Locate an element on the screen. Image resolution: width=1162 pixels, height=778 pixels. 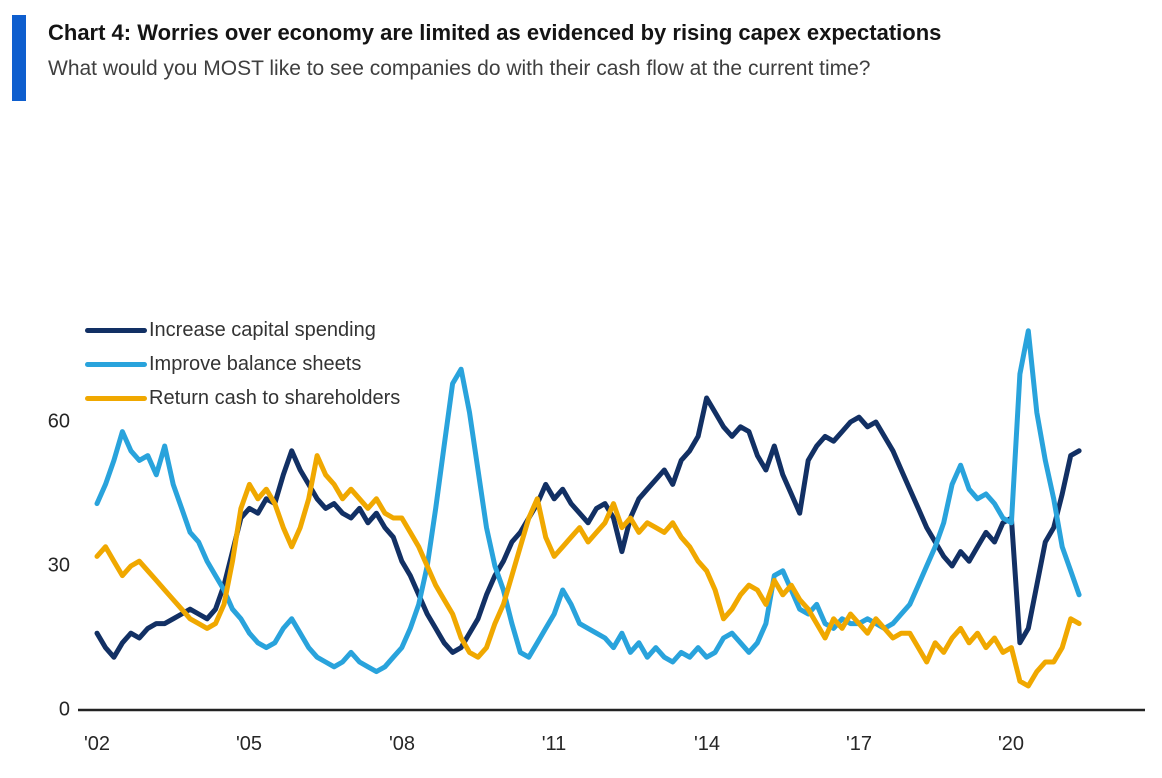
legend-item-increase-capital-spending: Increase capital spending is located at coordinates (242, 330).